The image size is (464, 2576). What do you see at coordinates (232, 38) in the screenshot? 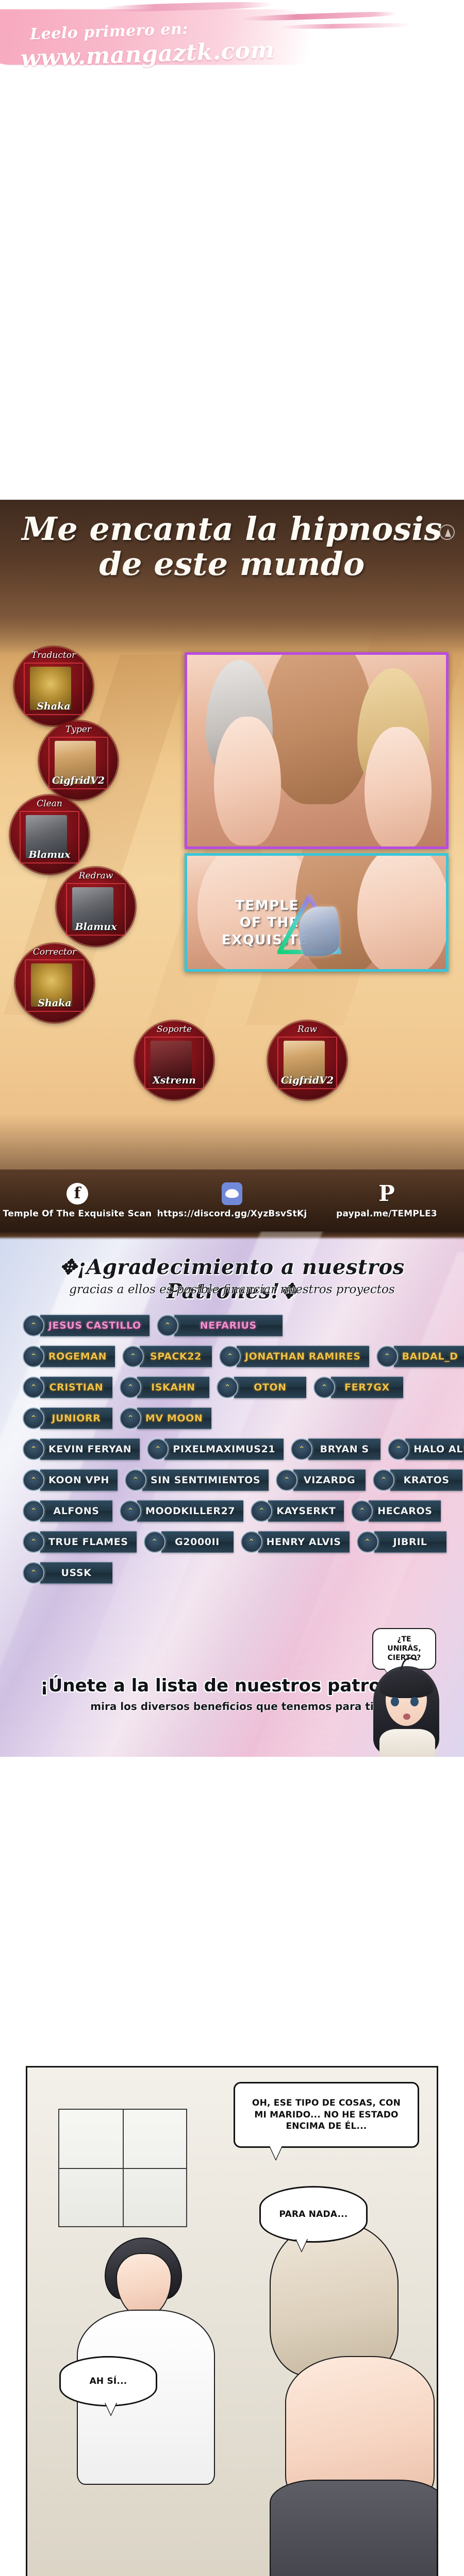
I see `site-watermark-banner-top: Leelo primero en: www.mangaztk.com` at bounding box center [232, 38].